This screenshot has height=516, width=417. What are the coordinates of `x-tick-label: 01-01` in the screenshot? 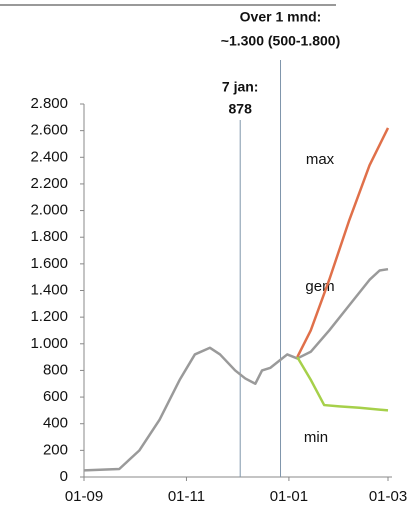 It's located at (289, 496).